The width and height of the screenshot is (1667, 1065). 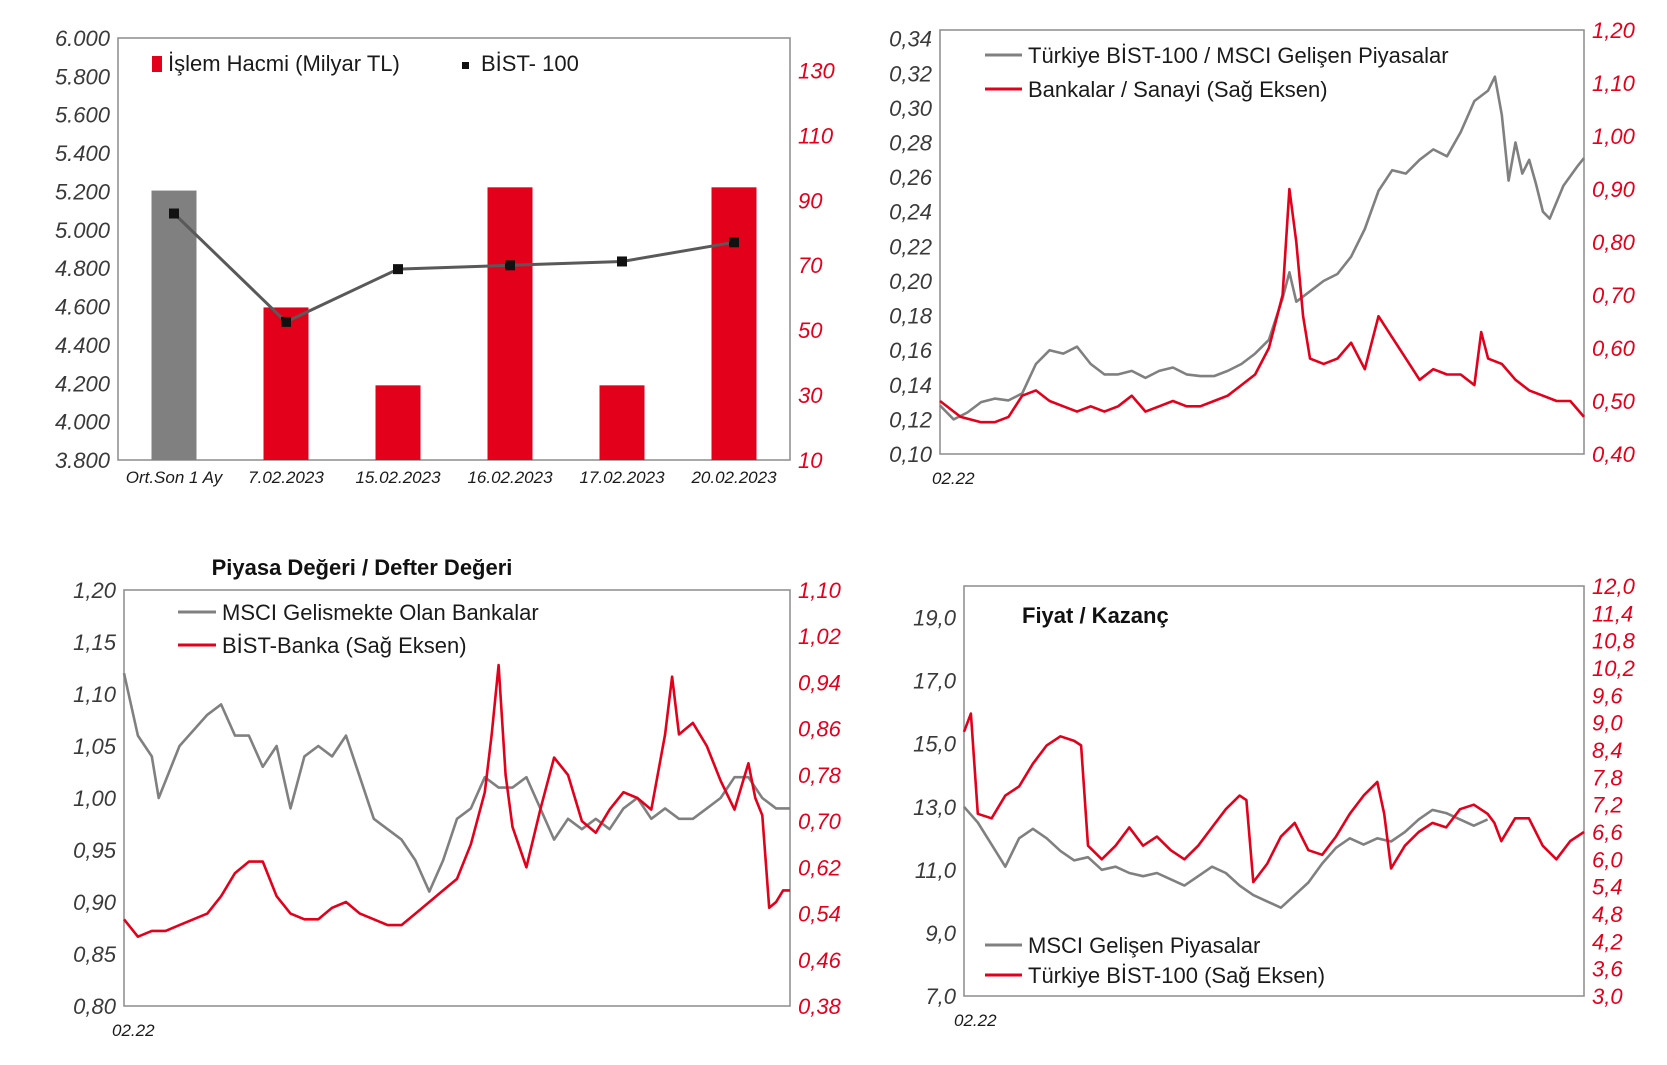 I want to click on right-tick-label: 10,2, so click(x=1613, y=668).